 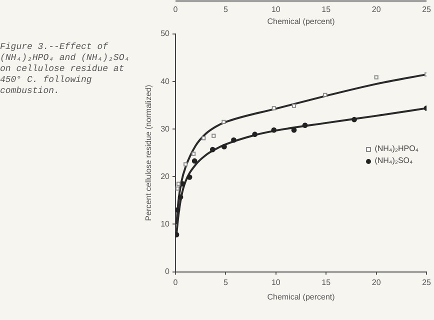 What do you see at coordinates (427, 9) in the screenshot?
I see `x2-tick-label: 25` at bounding box center [427, 9].